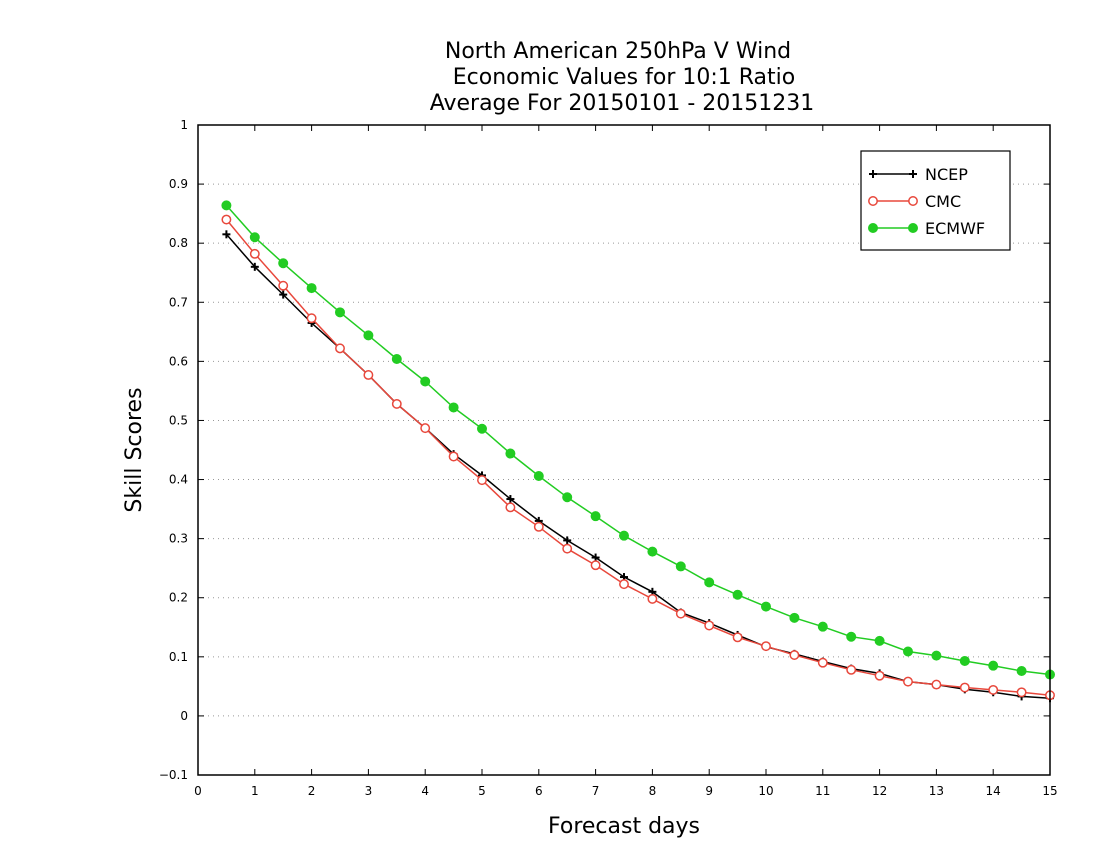  Describe the element at coordinates (178, 657) in the screenshot. I see `y-tick-label: 0.1` at that location.